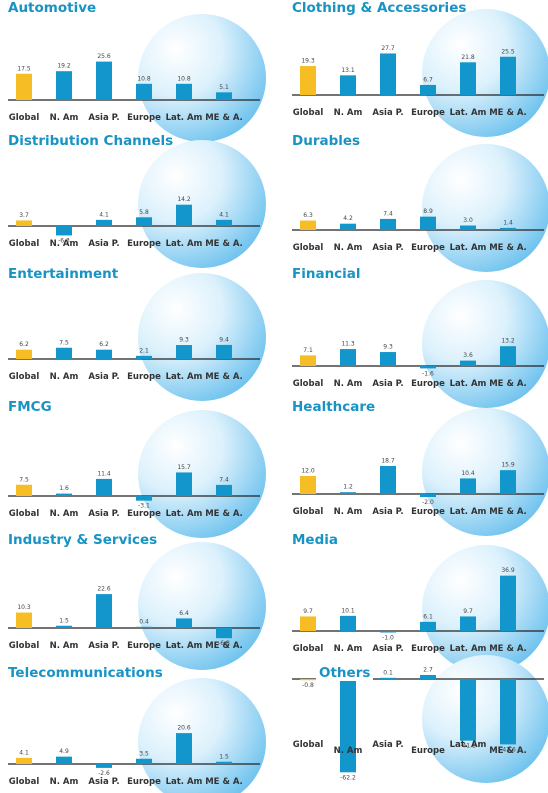 The width and height of the screenshot is (548, 793). I want to click on value-label: 14.2, so click(184, 199).